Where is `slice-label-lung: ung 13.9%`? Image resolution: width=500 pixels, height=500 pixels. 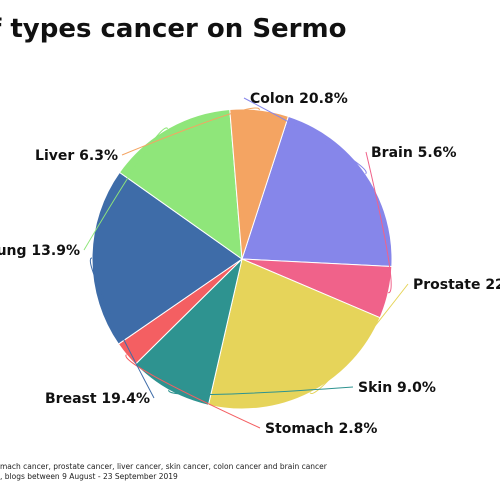 slice-label-lung: ung 13.9% is located at coordinates (40, 251).